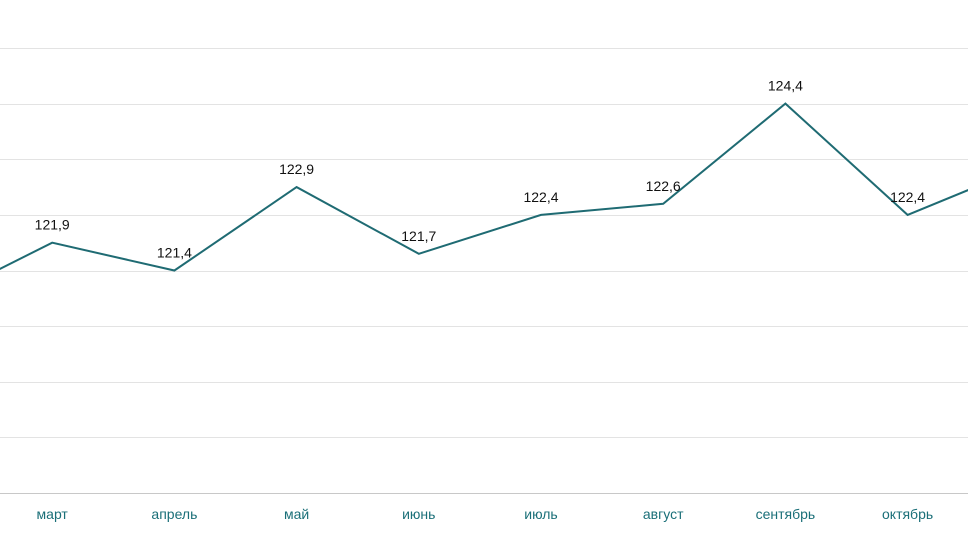  What do you see at coordinates (663, 514) in the screenshot?
I see `x-tick-label: август` at bounding box center [663, 514].